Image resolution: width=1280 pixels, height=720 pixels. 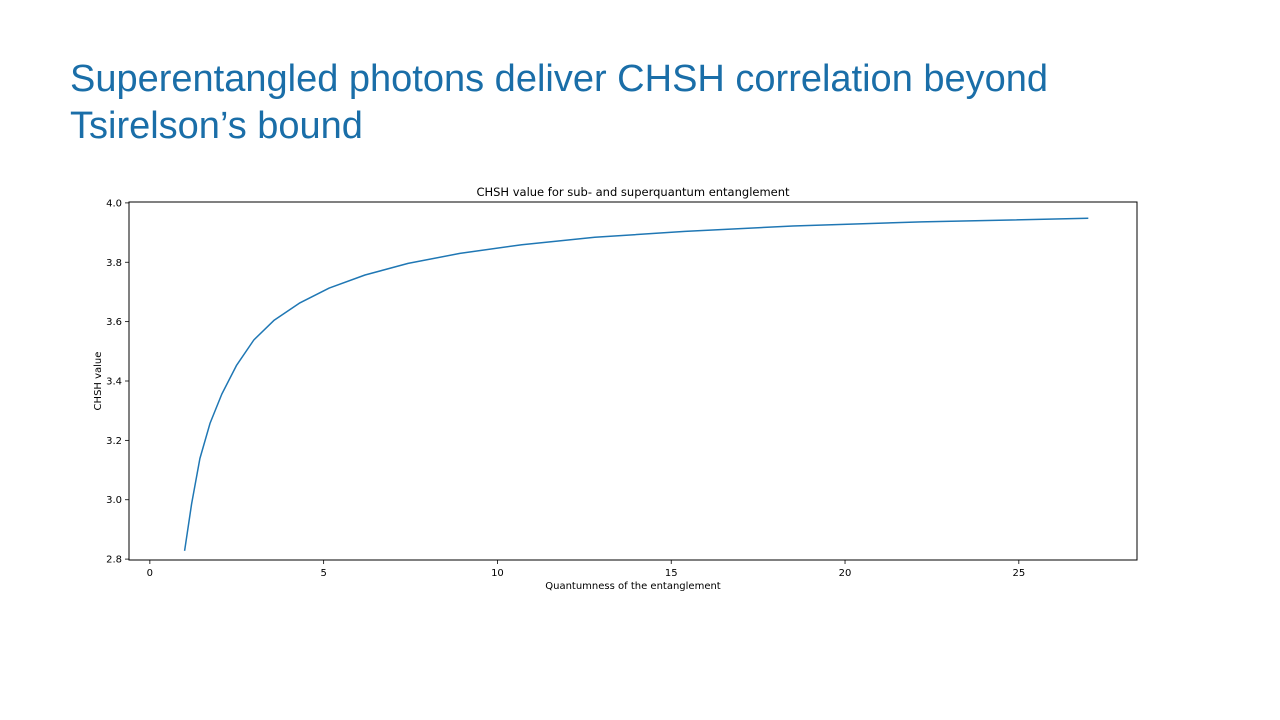 I want to click on y-tick-label: 4.0, so click(x=114, y=203).